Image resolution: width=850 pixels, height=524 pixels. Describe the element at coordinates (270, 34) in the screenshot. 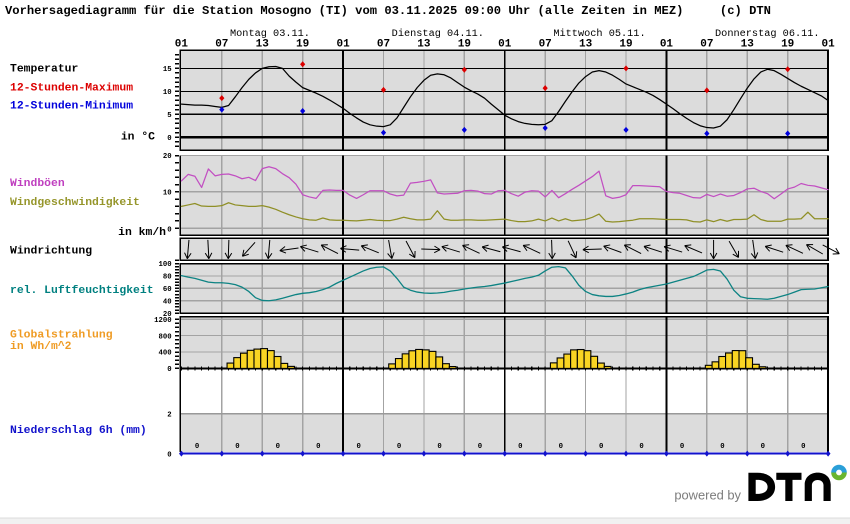

I see `svg-text: Montag 03.11.` at that location.